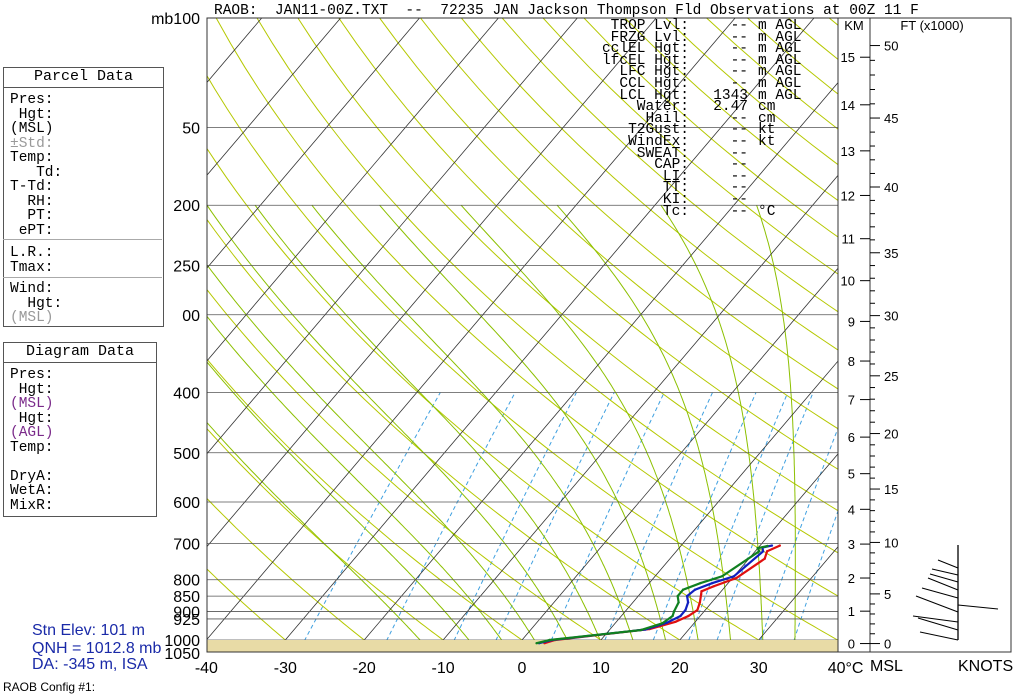 This screenshot has width=1024, height=696. I want to click on parcel-row: L.R.:, so click(32, 253).